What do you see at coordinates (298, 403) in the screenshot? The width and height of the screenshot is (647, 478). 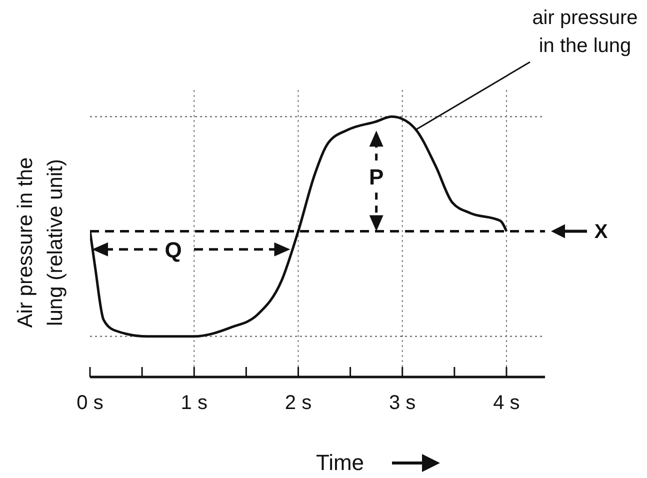 I see `x-tick-label: 2 s` at bounding box center [298, 403].